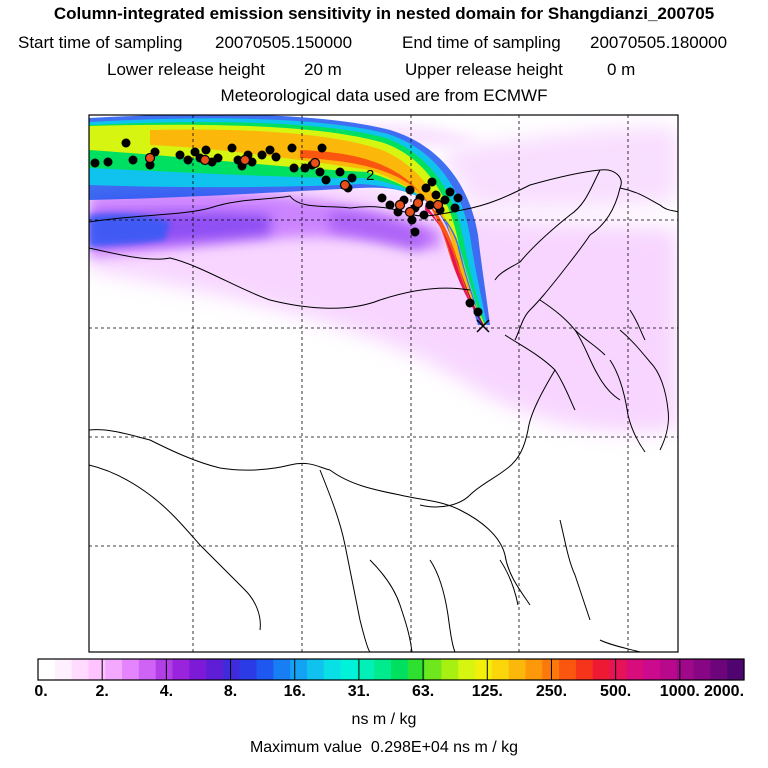  What do you see at coordinates (194, 155) in the screenshot?
I see `particle-cluster-west` at bounding box center [194, 155].